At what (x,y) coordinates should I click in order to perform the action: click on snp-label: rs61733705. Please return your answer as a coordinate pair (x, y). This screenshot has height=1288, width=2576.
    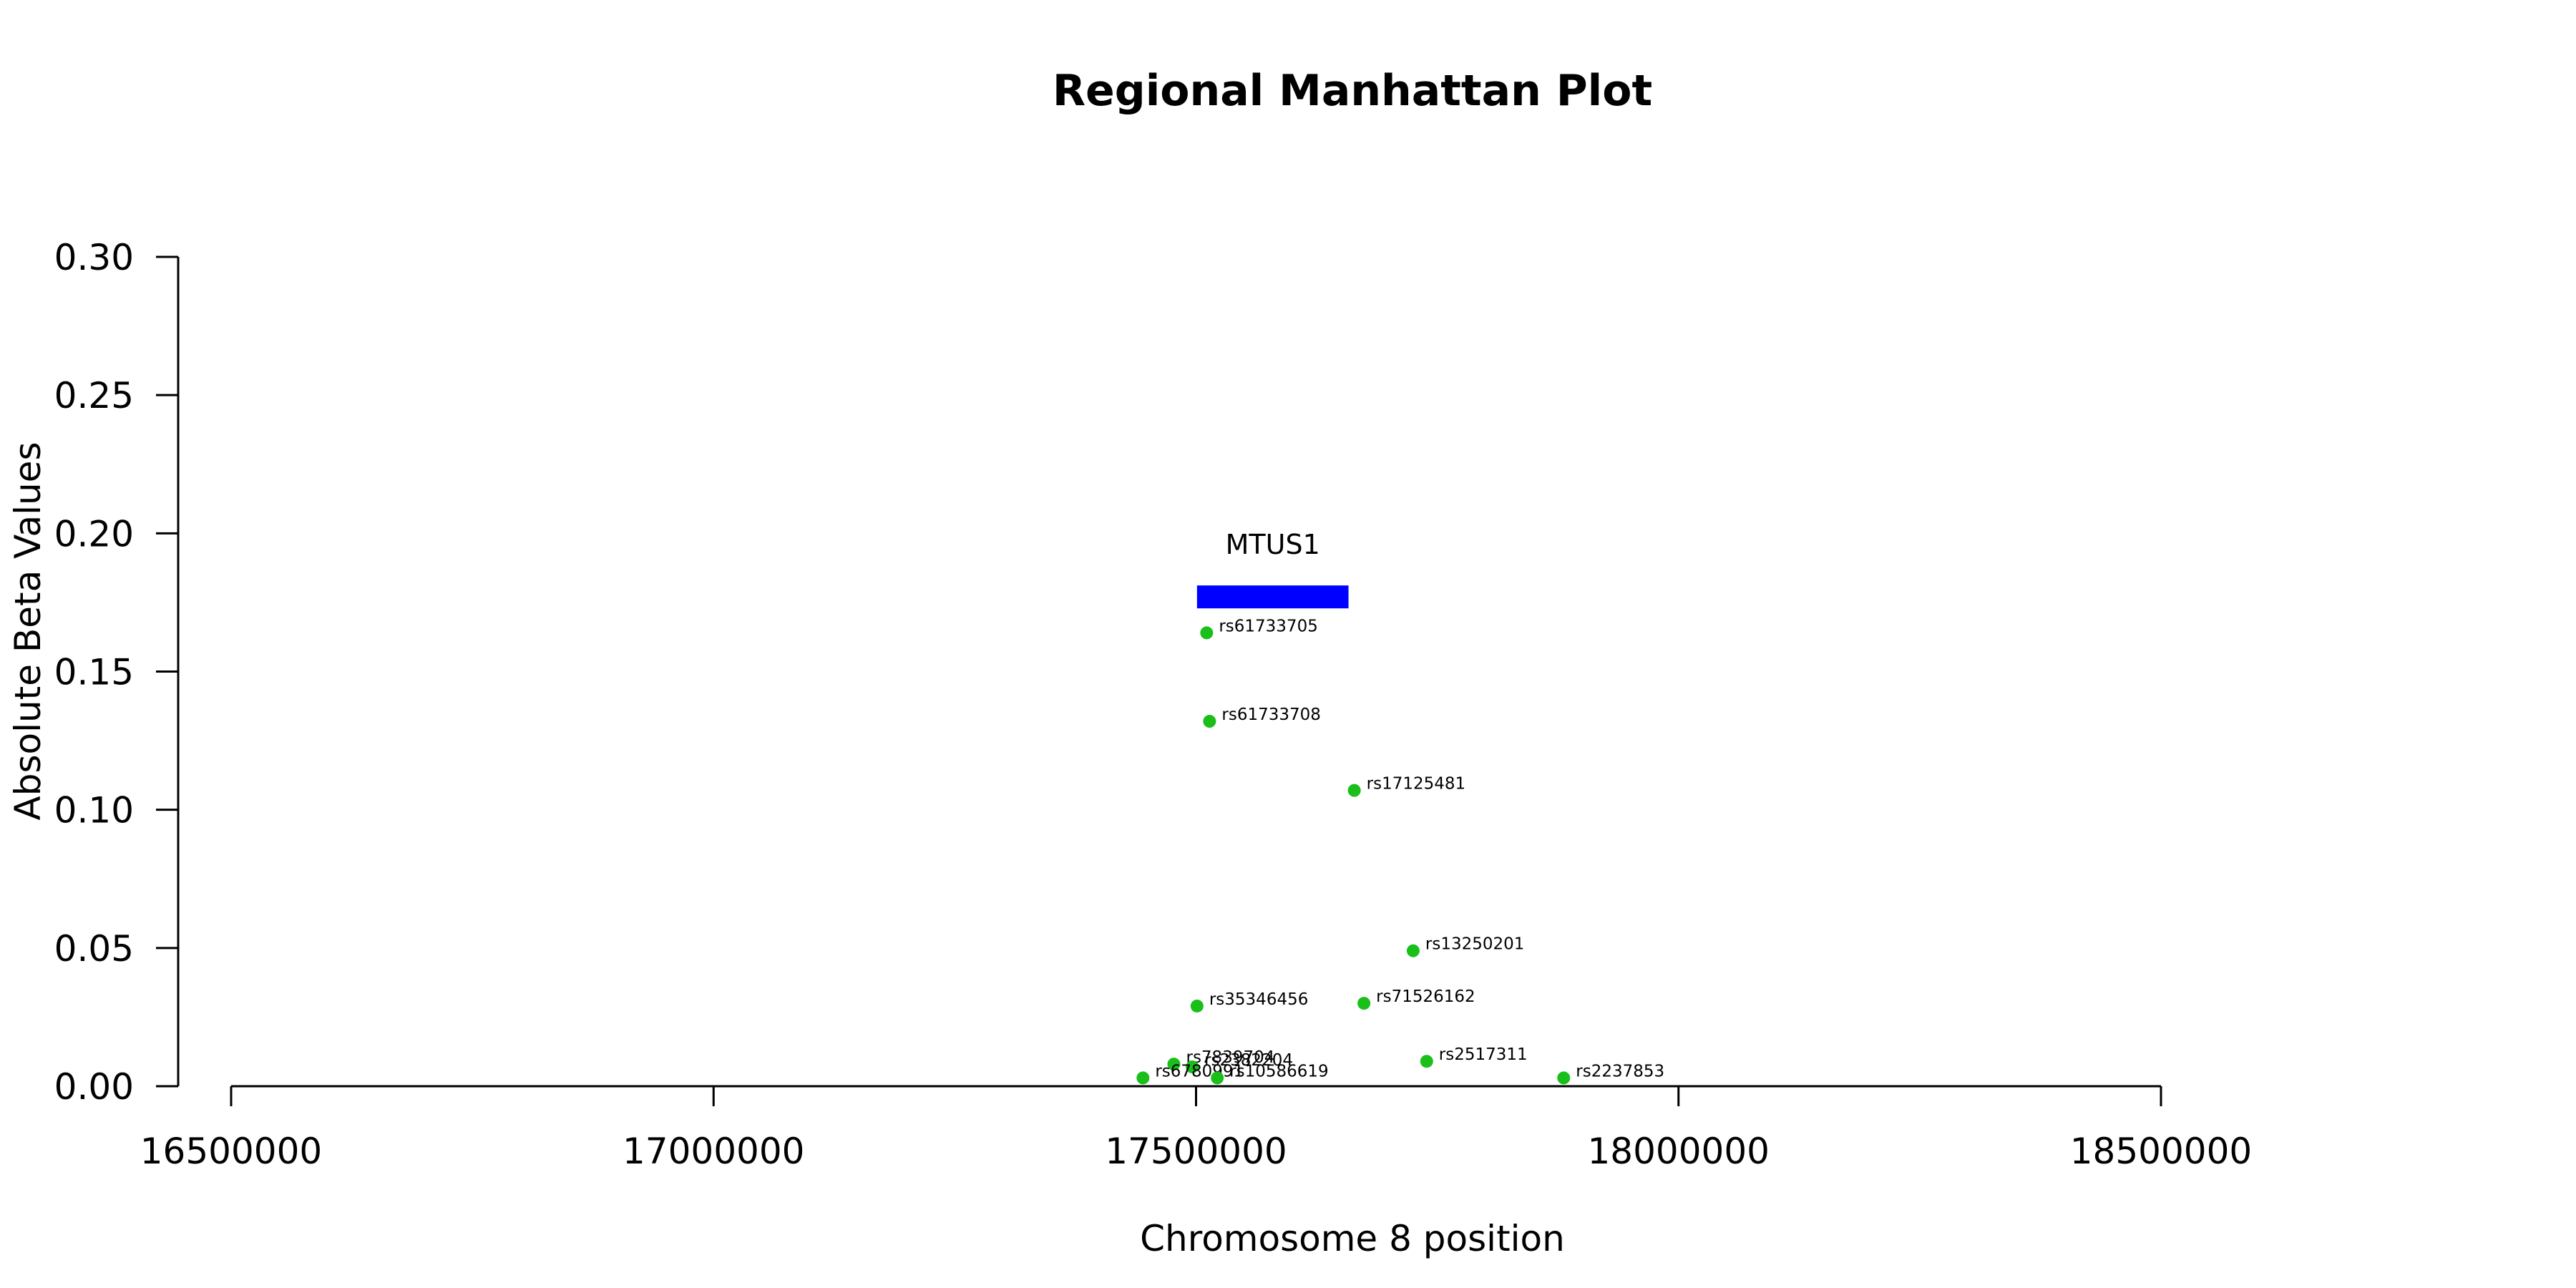
    Looking at the image, I should click on (1268, 626).